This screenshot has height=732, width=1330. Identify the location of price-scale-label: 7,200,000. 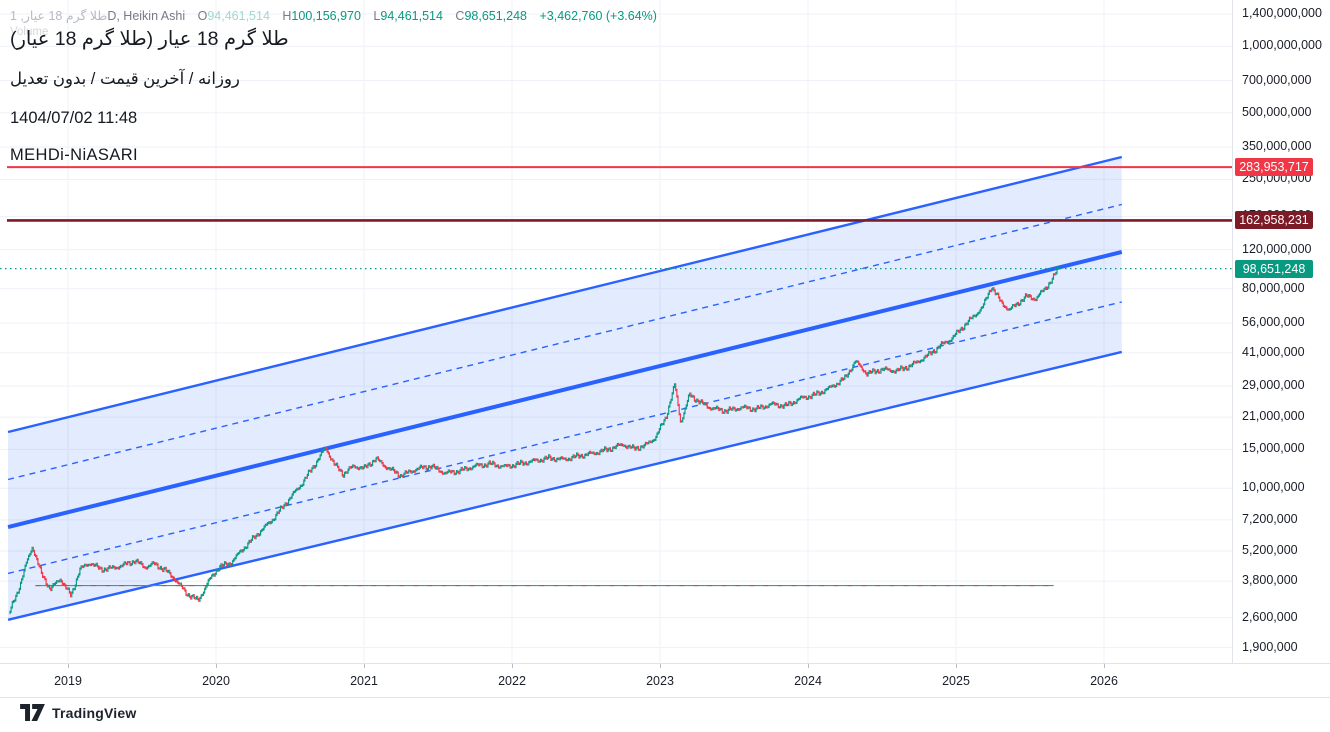
(1270, 518).